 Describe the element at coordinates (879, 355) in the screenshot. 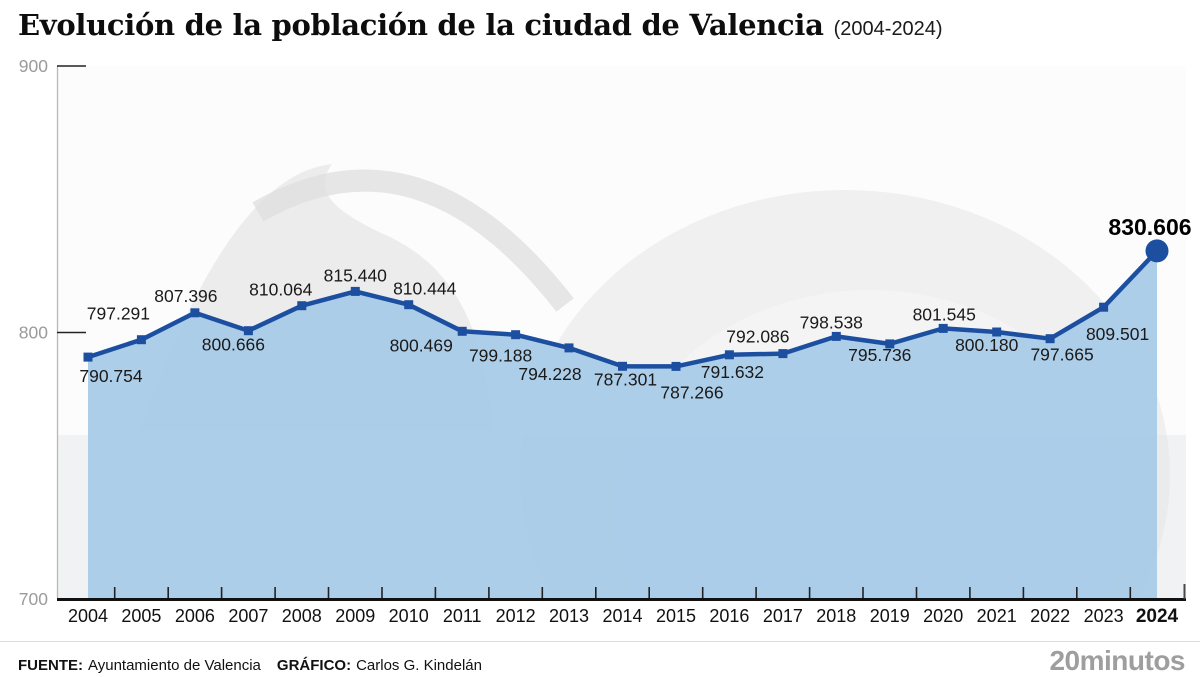

I see `data-point-label: 795.736` at that location.